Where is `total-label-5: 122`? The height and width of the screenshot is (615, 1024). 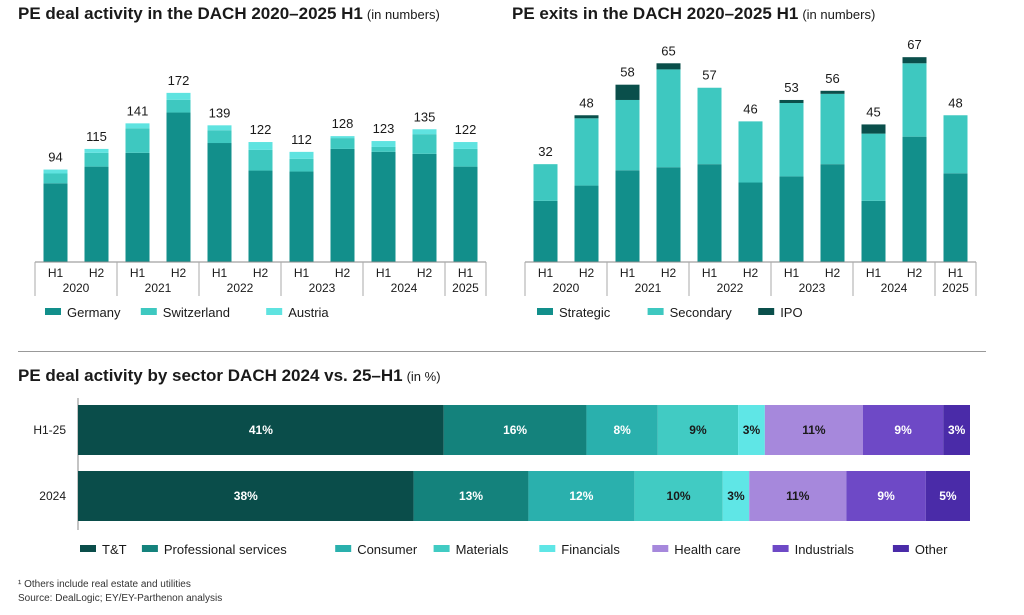
total-label-5: 122 is located at coordinates (261, 129).